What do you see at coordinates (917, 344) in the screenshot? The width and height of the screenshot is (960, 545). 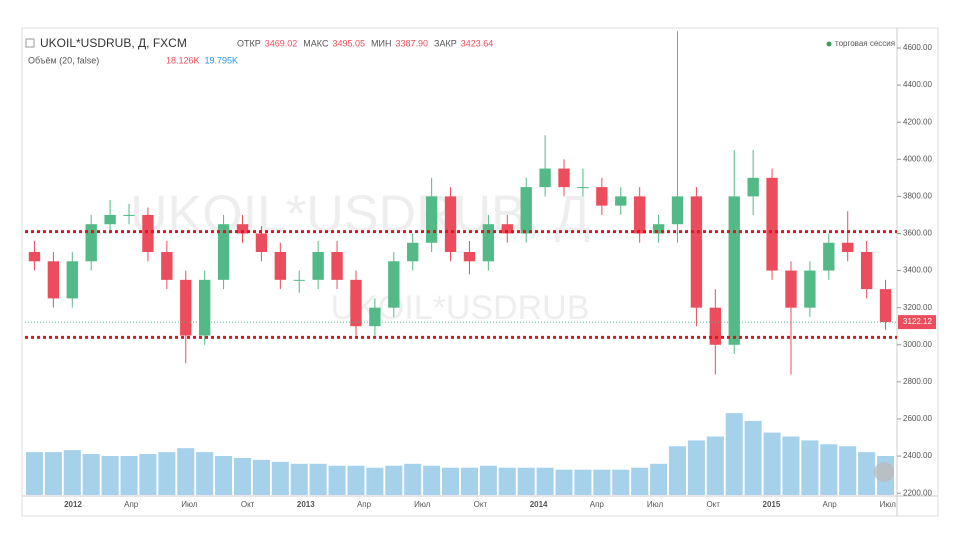 I see `y-tick-label: 3000.00` at bounding box center [917, 344].